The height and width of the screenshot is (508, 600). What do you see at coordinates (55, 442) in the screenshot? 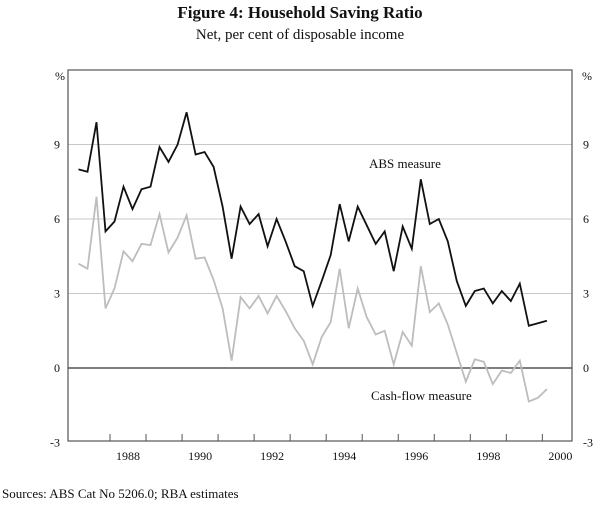
I see `y-tick-label-left: -3` at bounding box center [55, 442].